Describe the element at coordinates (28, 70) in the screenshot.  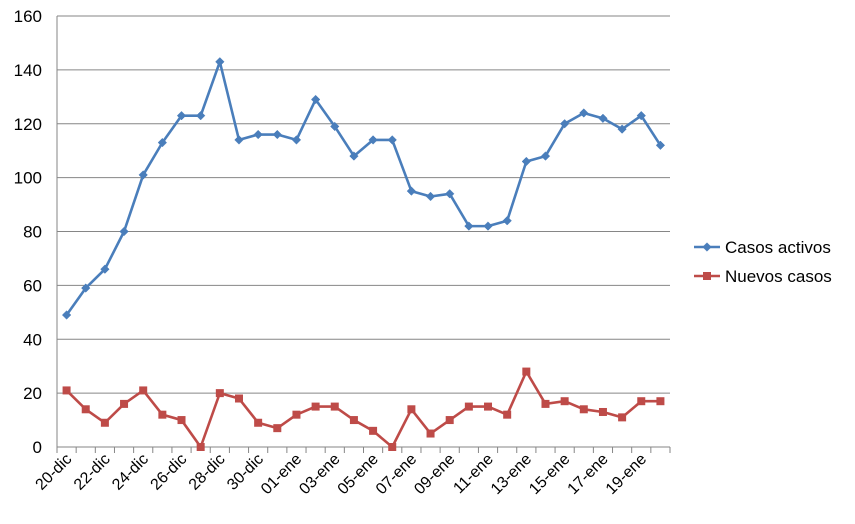
I see `y-tick-label: 140` at that location.